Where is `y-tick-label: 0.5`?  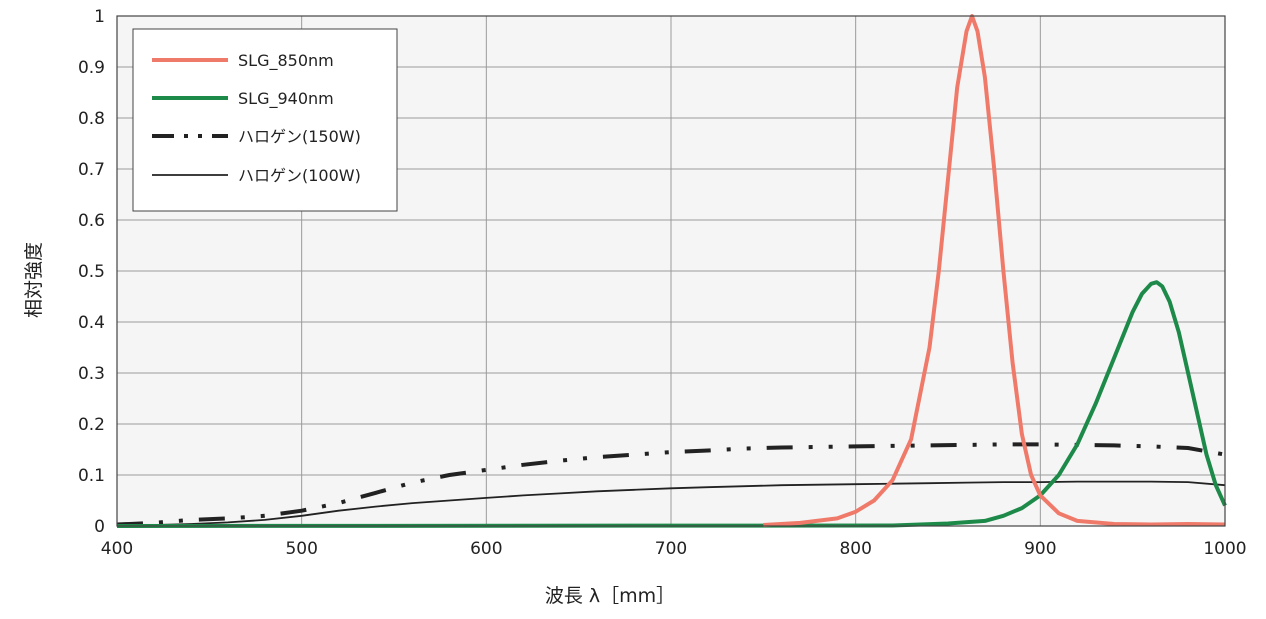
y-tick-label: 0.5 is located at coordinates (91, 272).